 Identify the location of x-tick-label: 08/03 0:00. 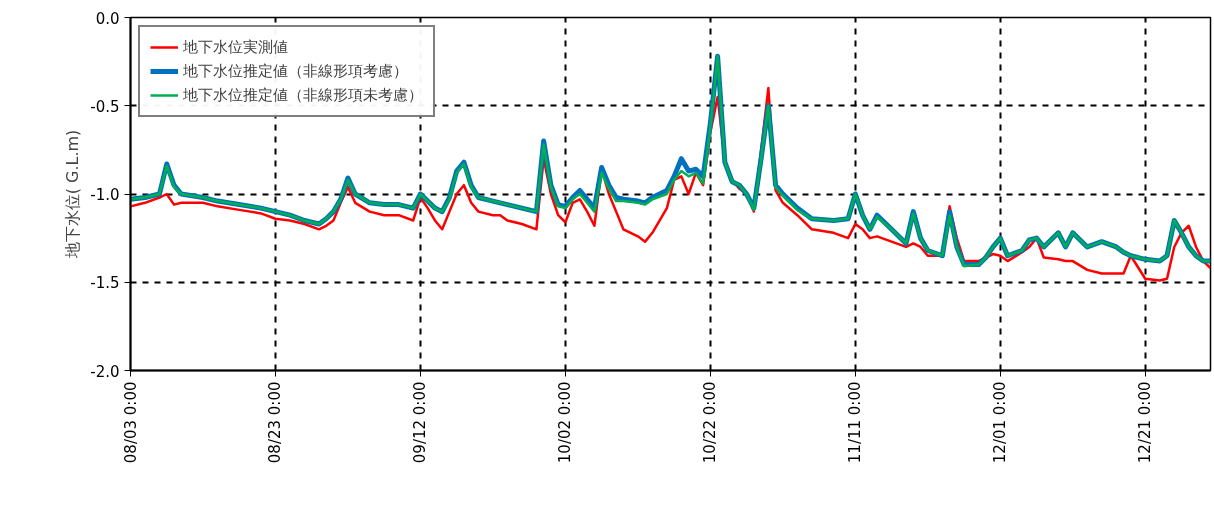
(130, 422).